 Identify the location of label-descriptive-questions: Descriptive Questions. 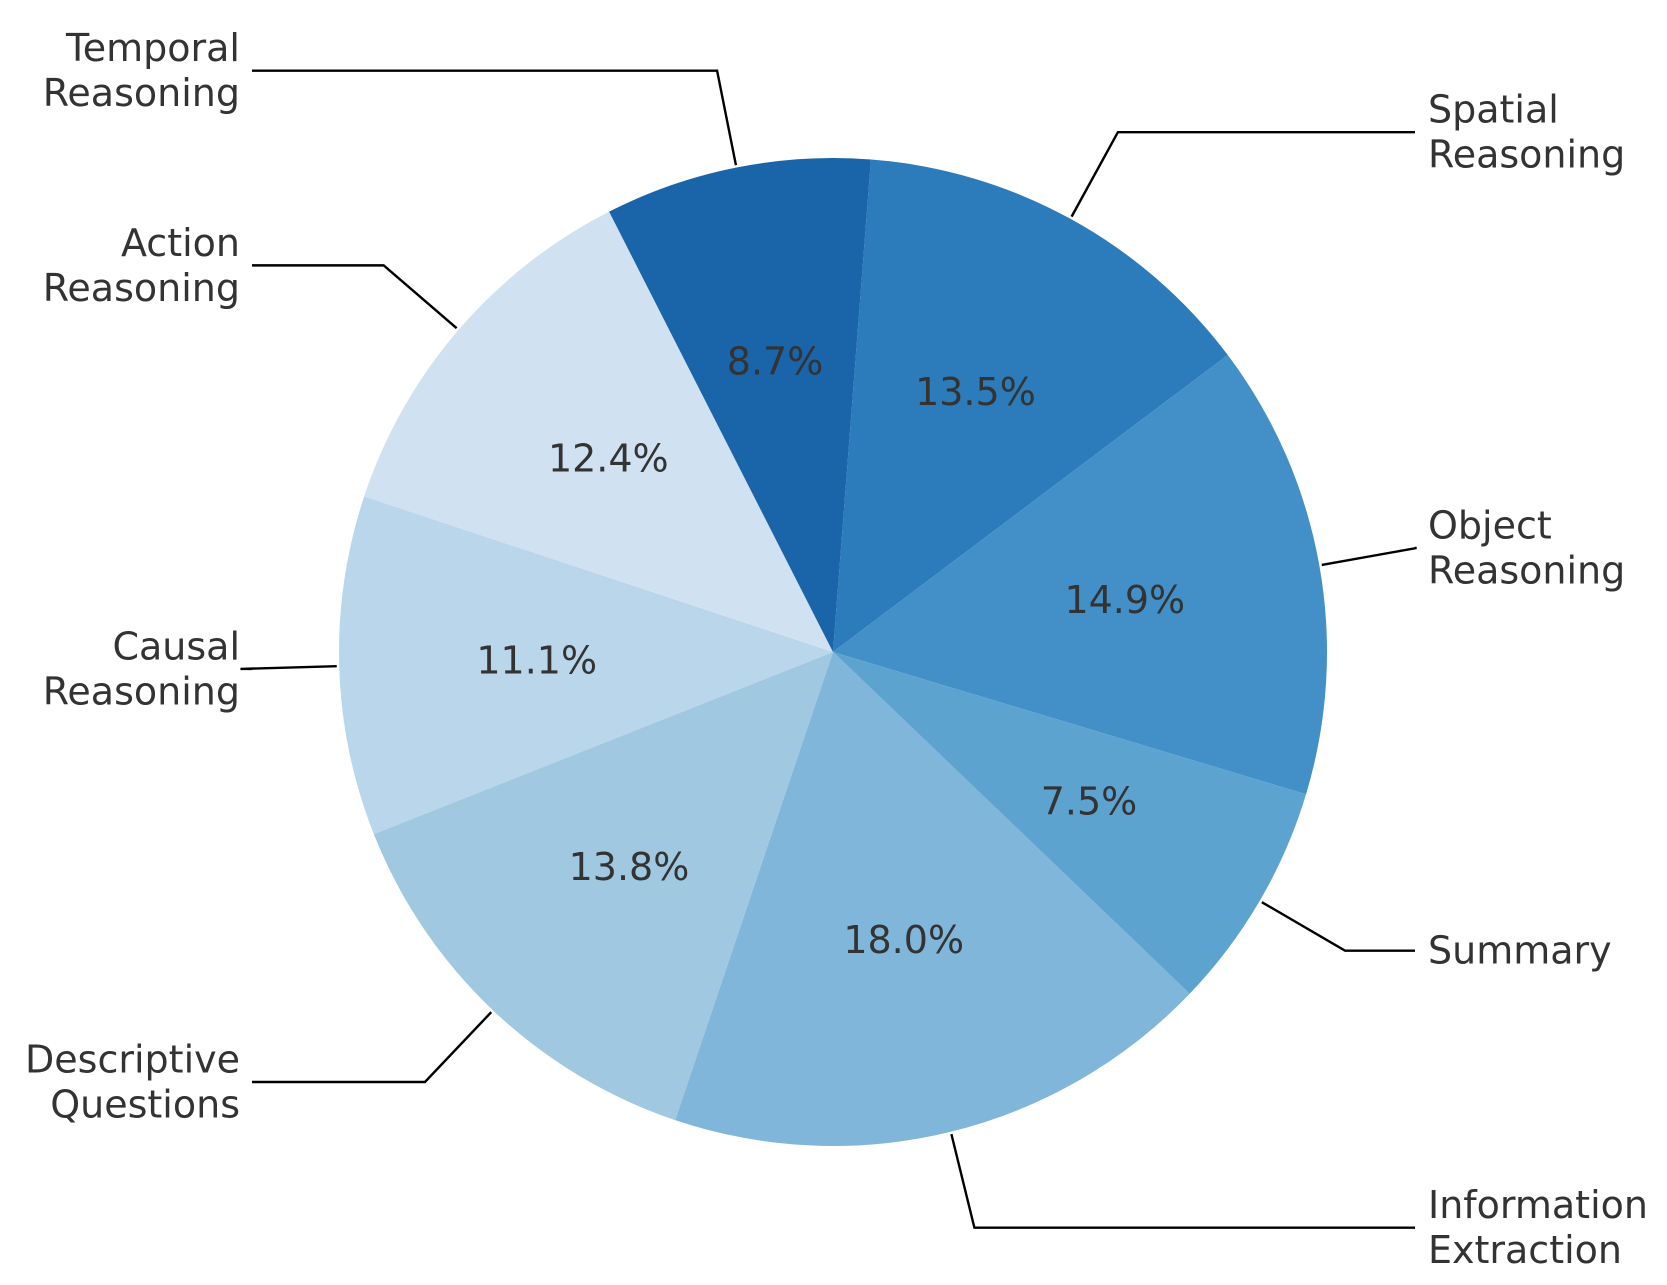
(132, 1082).